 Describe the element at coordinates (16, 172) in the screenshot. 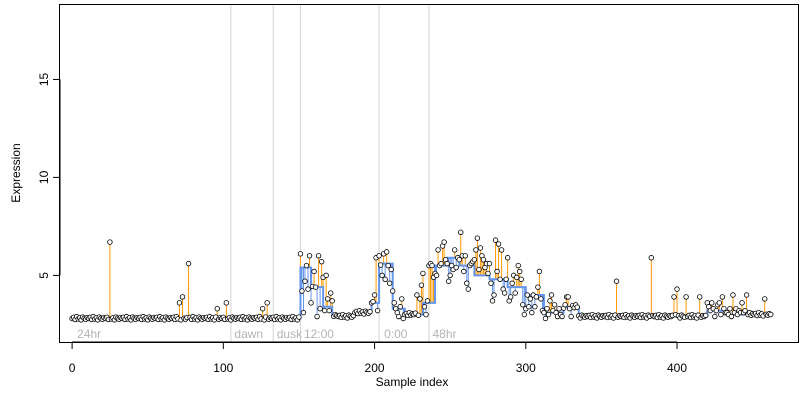

I see `y-axis-label: Expression` at that location.